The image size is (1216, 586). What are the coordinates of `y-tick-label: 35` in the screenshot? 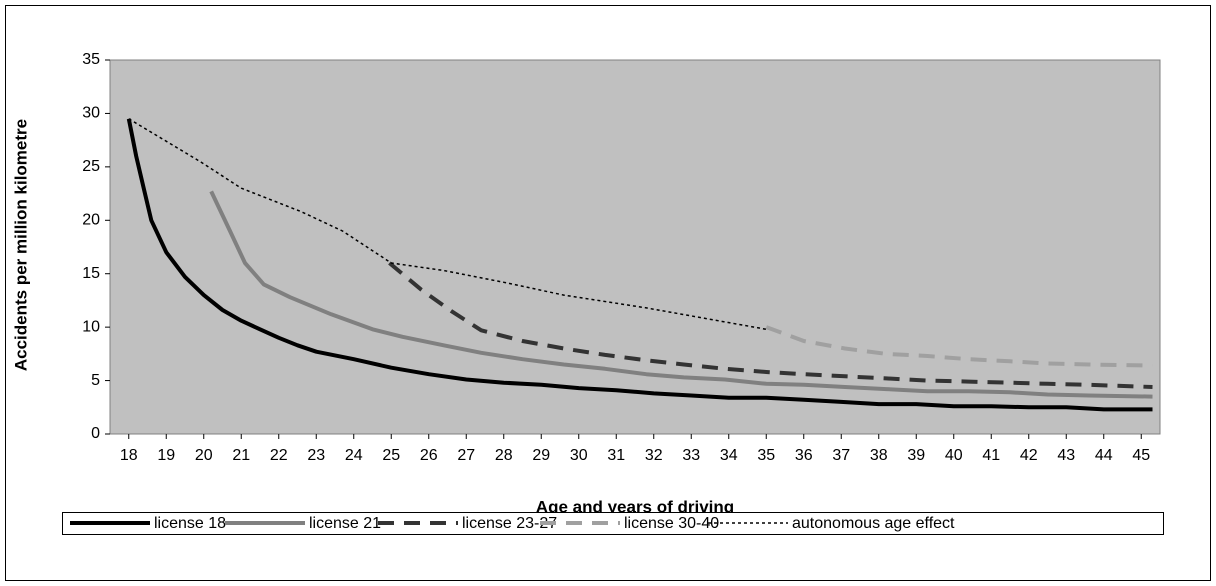 It's located at (91, 59).